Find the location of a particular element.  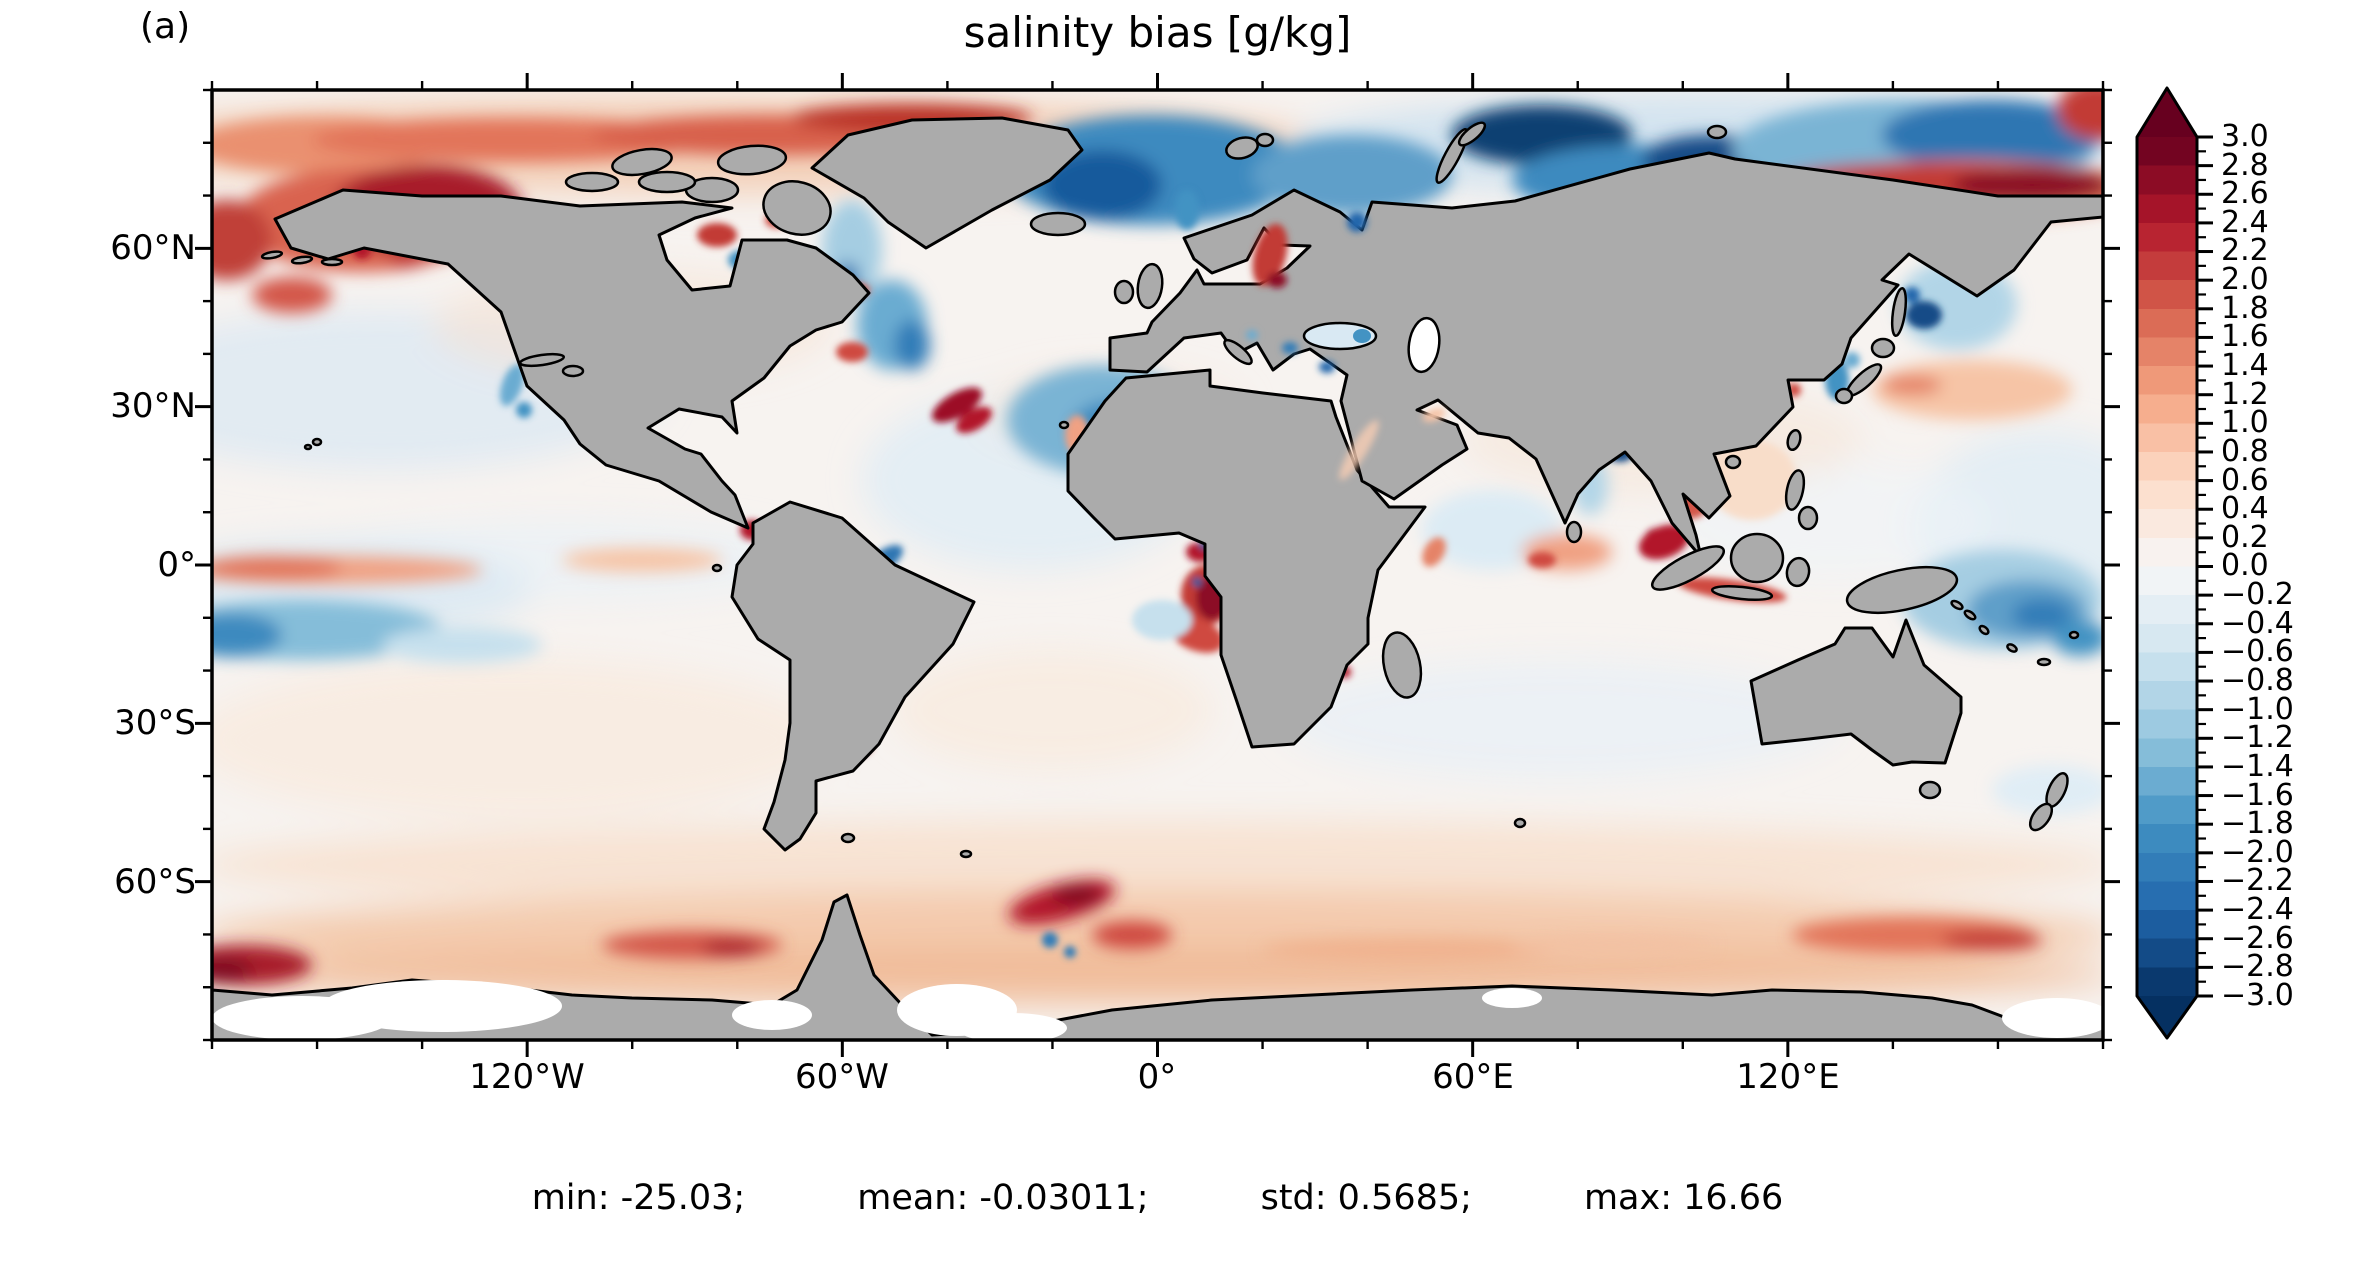

kyushu is located at coordinates (1844, 396).